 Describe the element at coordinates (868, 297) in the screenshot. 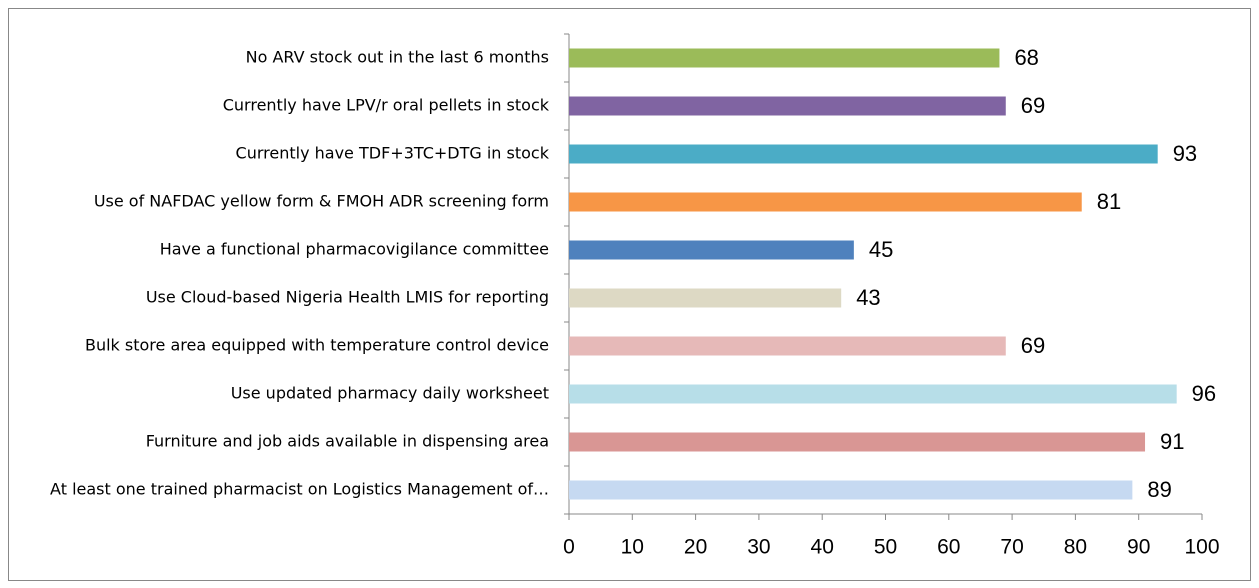

I see `value-label: 43` at that location.